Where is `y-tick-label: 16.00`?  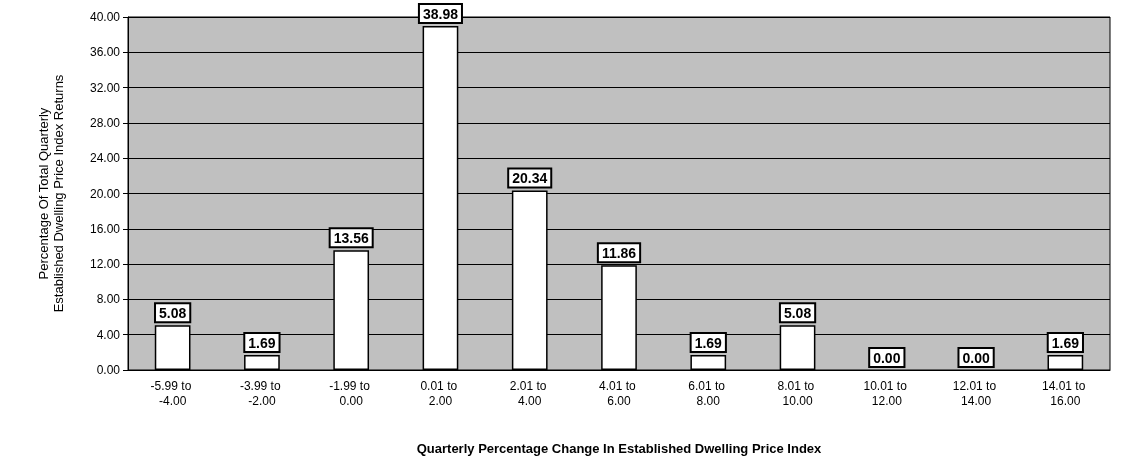
y-tick-label: 16.00 is located at coordinates (105, 228).